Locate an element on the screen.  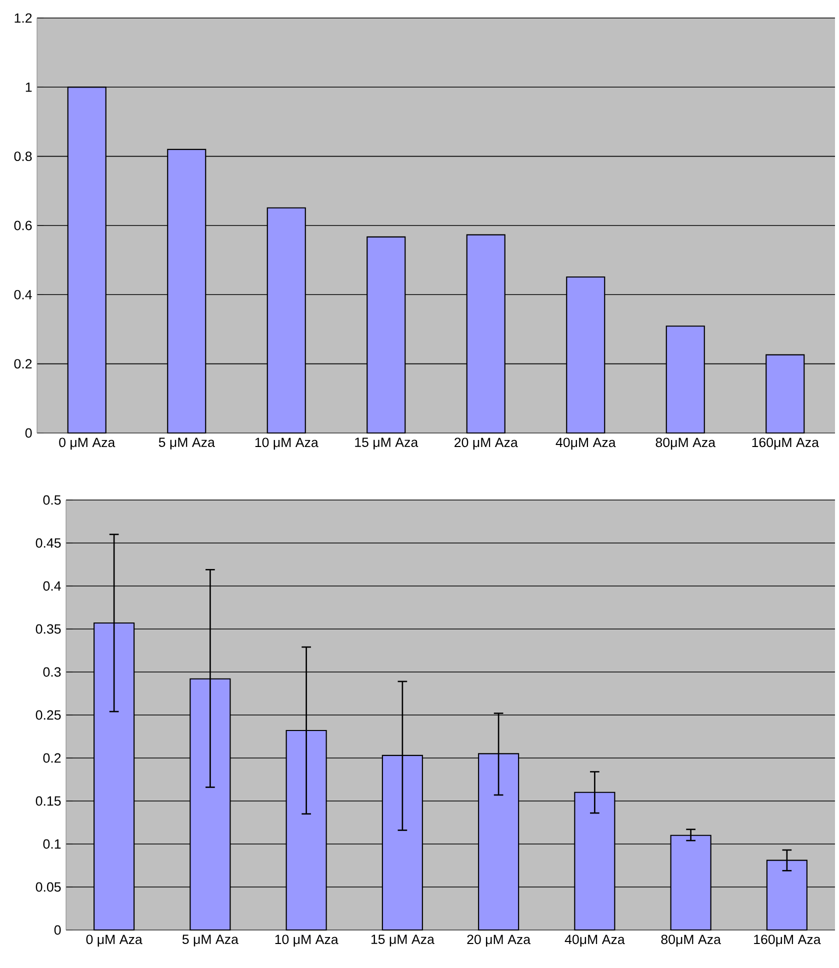
y-tick-label: 0.05 is located at coordinates (48, 887).